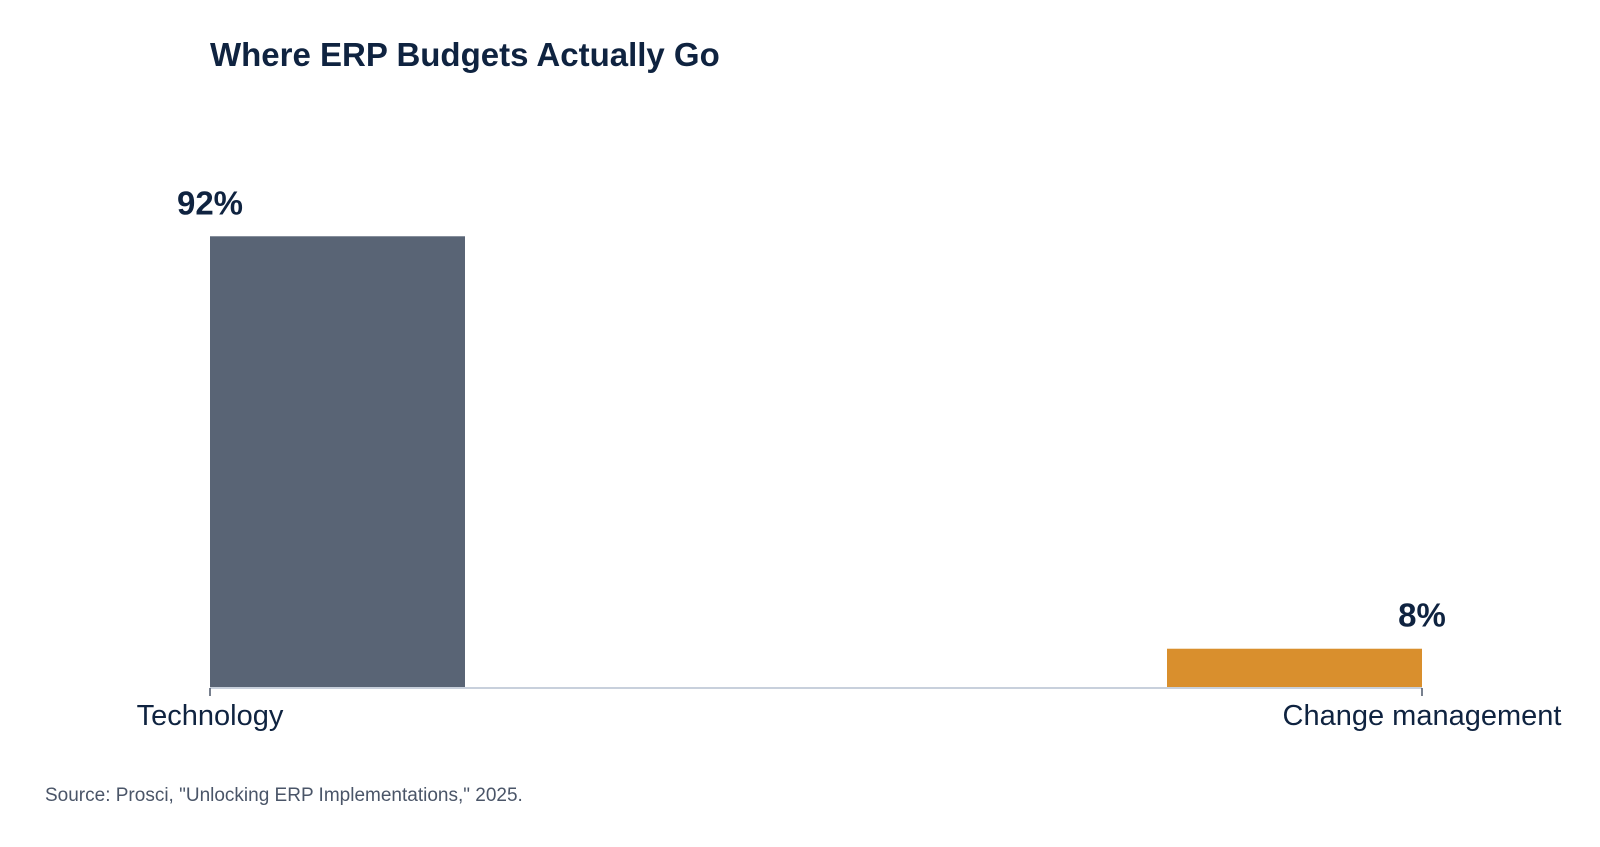 The image size is (1600, 847). I want to click on value-label: 92%, so click(210, 202).